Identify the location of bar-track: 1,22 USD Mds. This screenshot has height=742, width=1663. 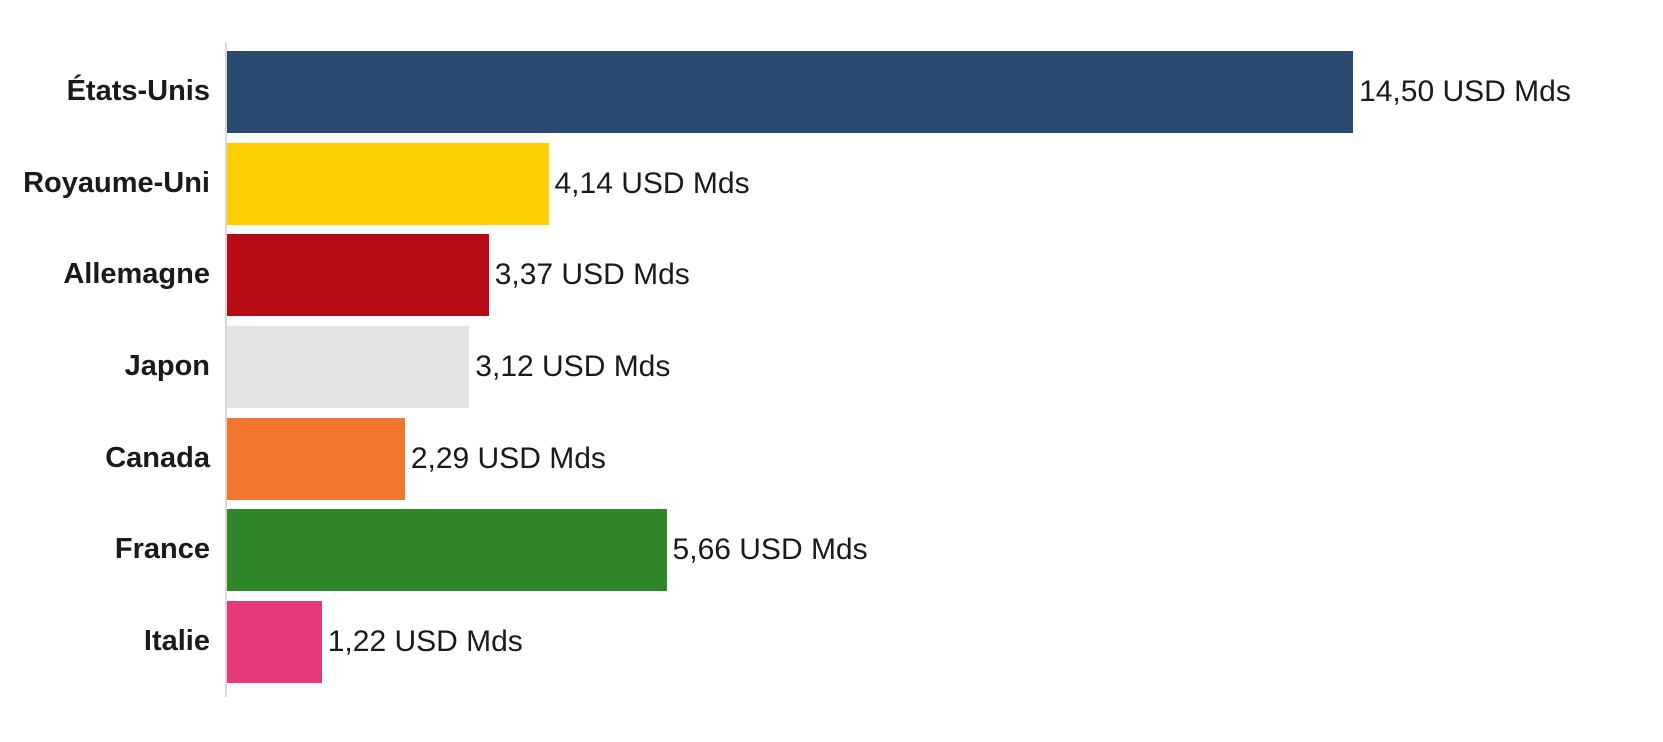
(945, 641).